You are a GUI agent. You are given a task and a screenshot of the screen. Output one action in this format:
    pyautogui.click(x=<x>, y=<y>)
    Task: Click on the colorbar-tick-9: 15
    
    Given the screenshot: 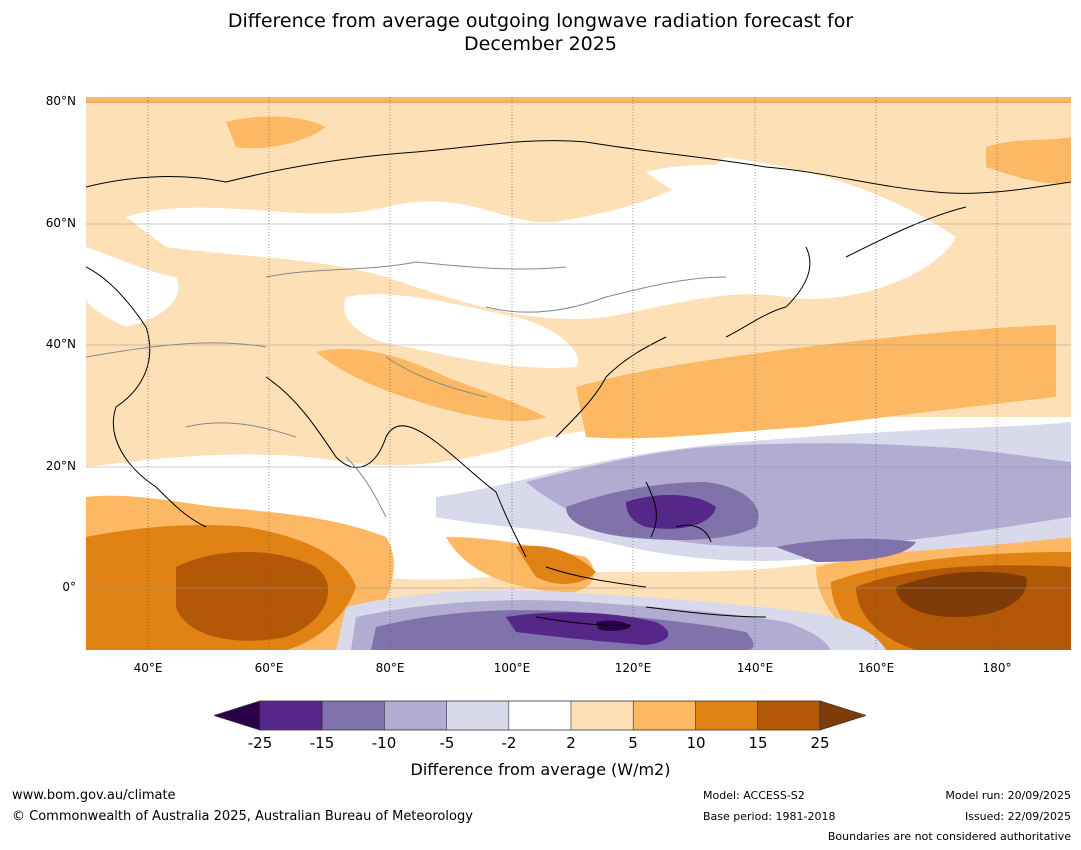 What is the action you would take?
    pyautogui.click(x=758, y=743)
    